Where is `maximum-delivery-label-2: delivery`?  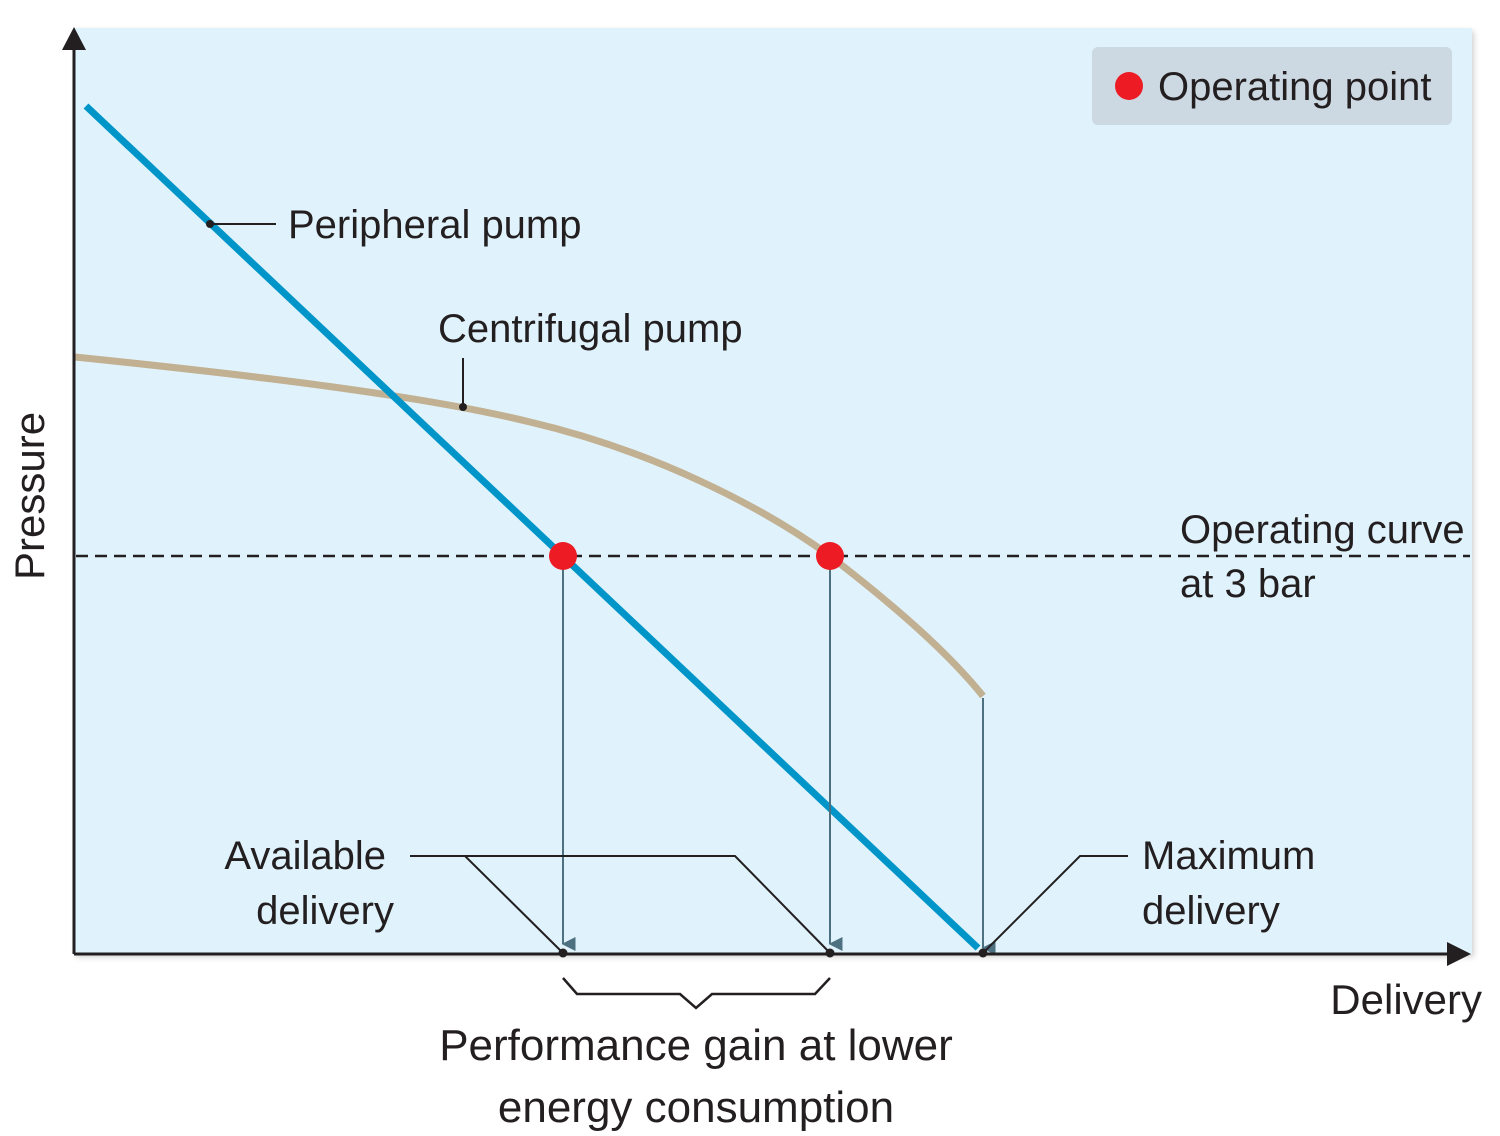
maximum-delivery-label-2: delivery is located at coordinates (1211, 911).